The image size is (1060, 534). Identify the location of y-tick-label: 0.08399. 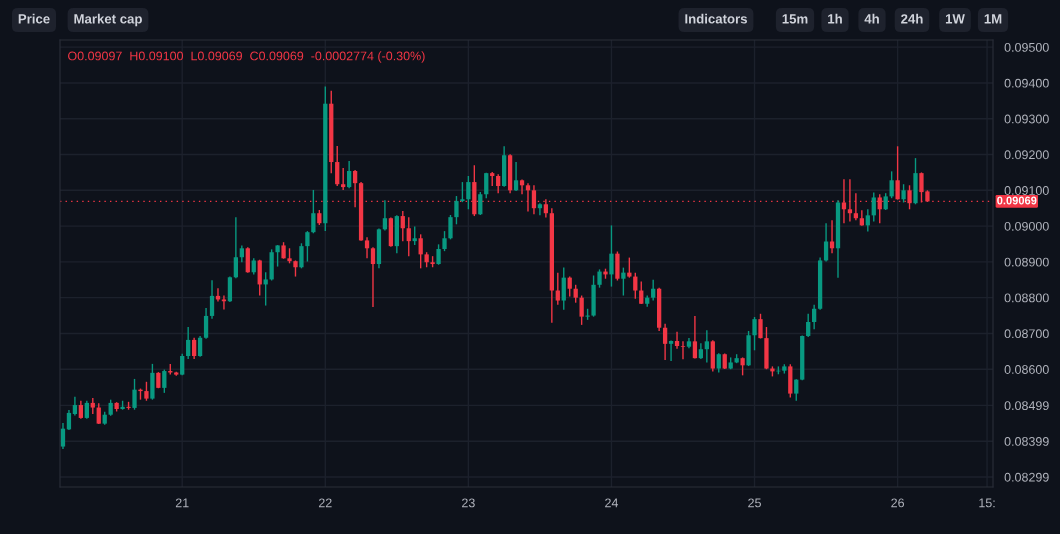
(1026, 441).